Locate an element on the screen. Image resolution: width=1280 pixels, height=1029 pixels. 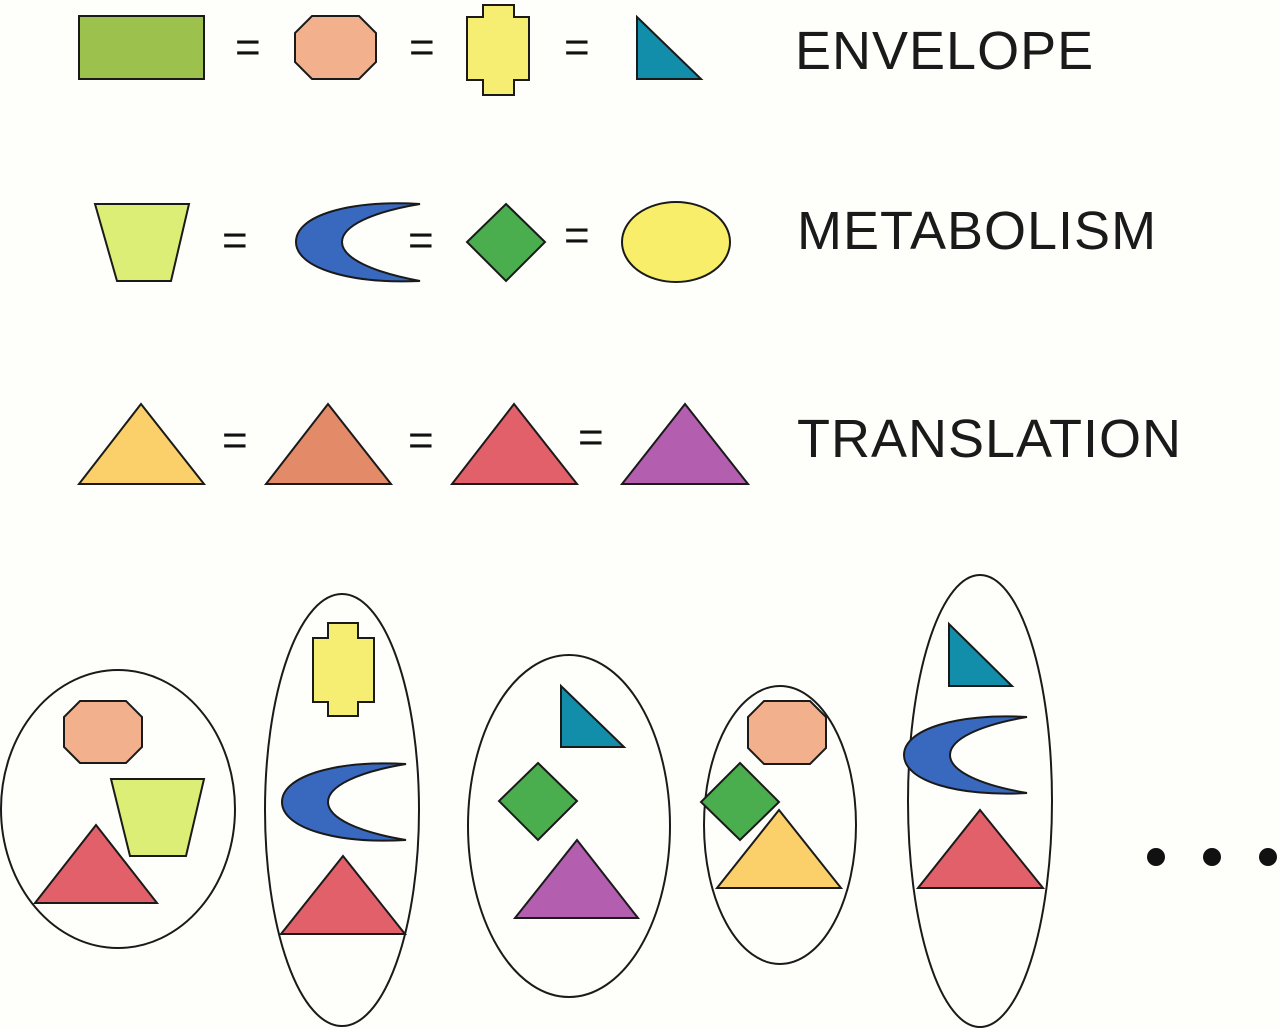
yellow-ellipse-shape is located at coordinates (676, 242).